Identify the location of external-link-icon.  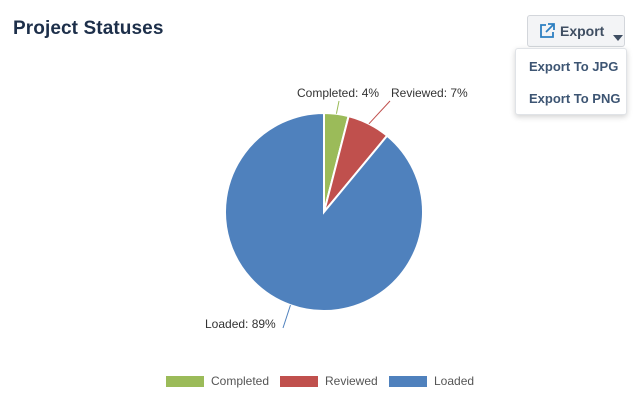
(547, 31).